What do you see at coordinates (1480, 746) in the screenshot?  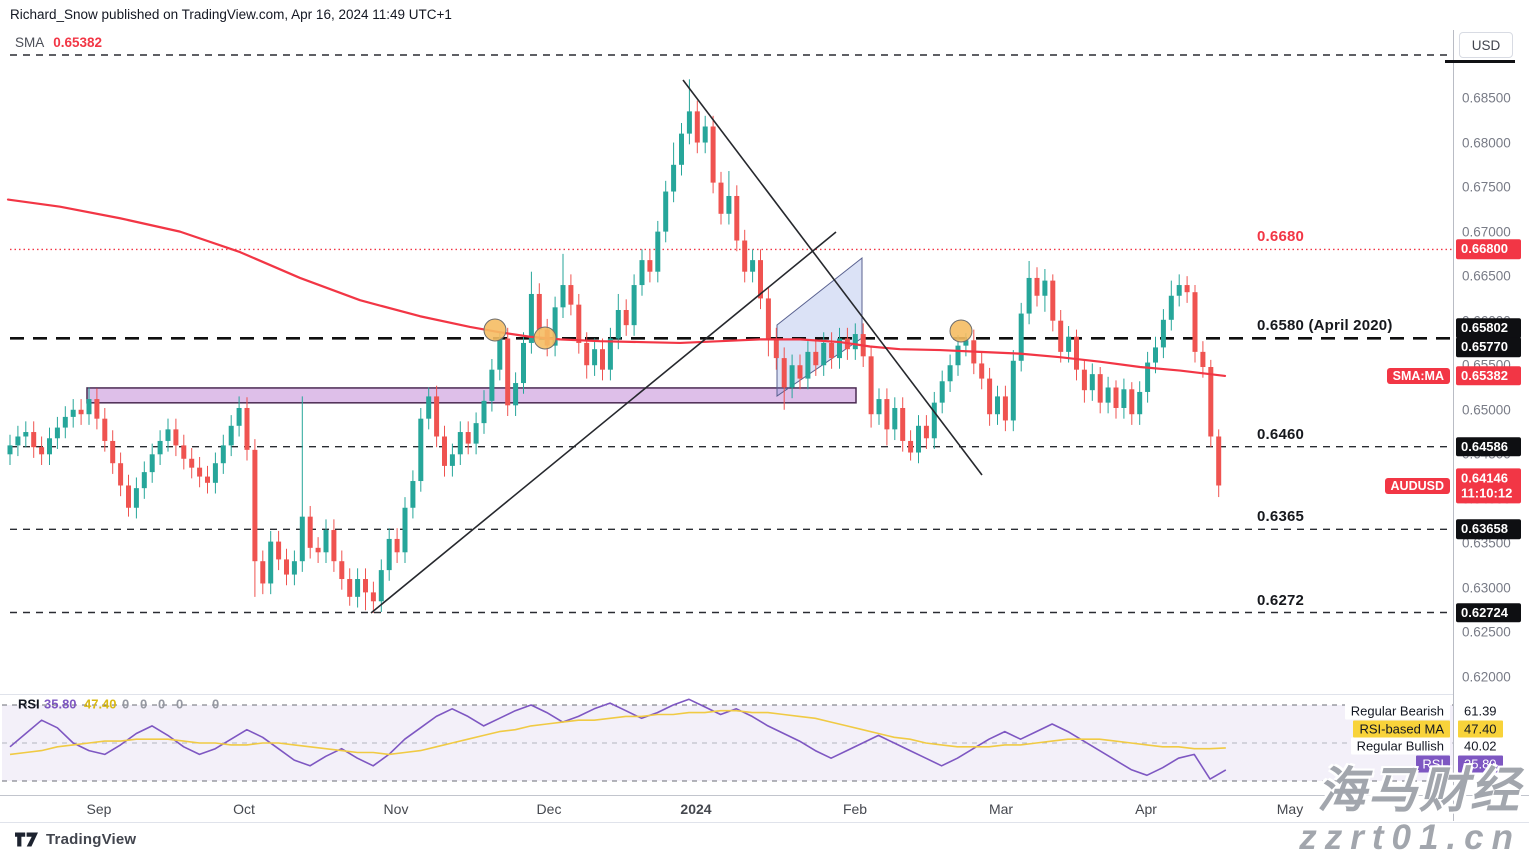 I see `rsi-row-value: 40.02` at bounding box center [1480, 746].